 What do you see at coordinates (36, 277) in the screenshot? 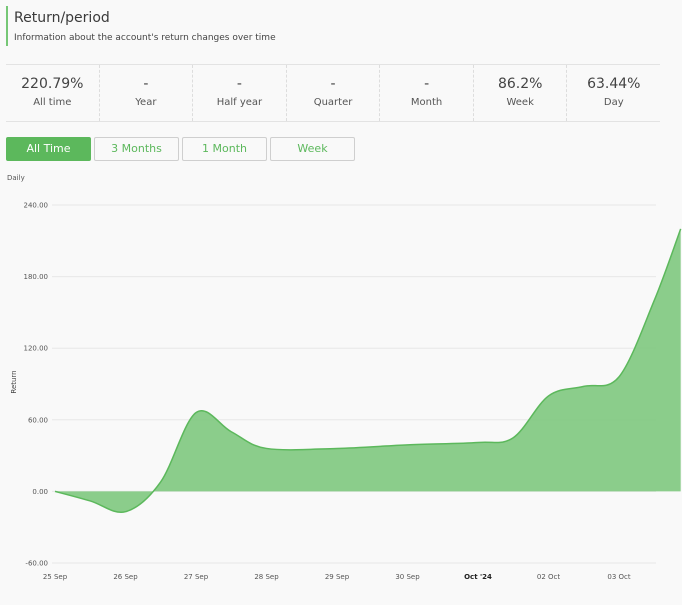
I see `y-tick-label: 180.00` at bounding box center [36, 277].